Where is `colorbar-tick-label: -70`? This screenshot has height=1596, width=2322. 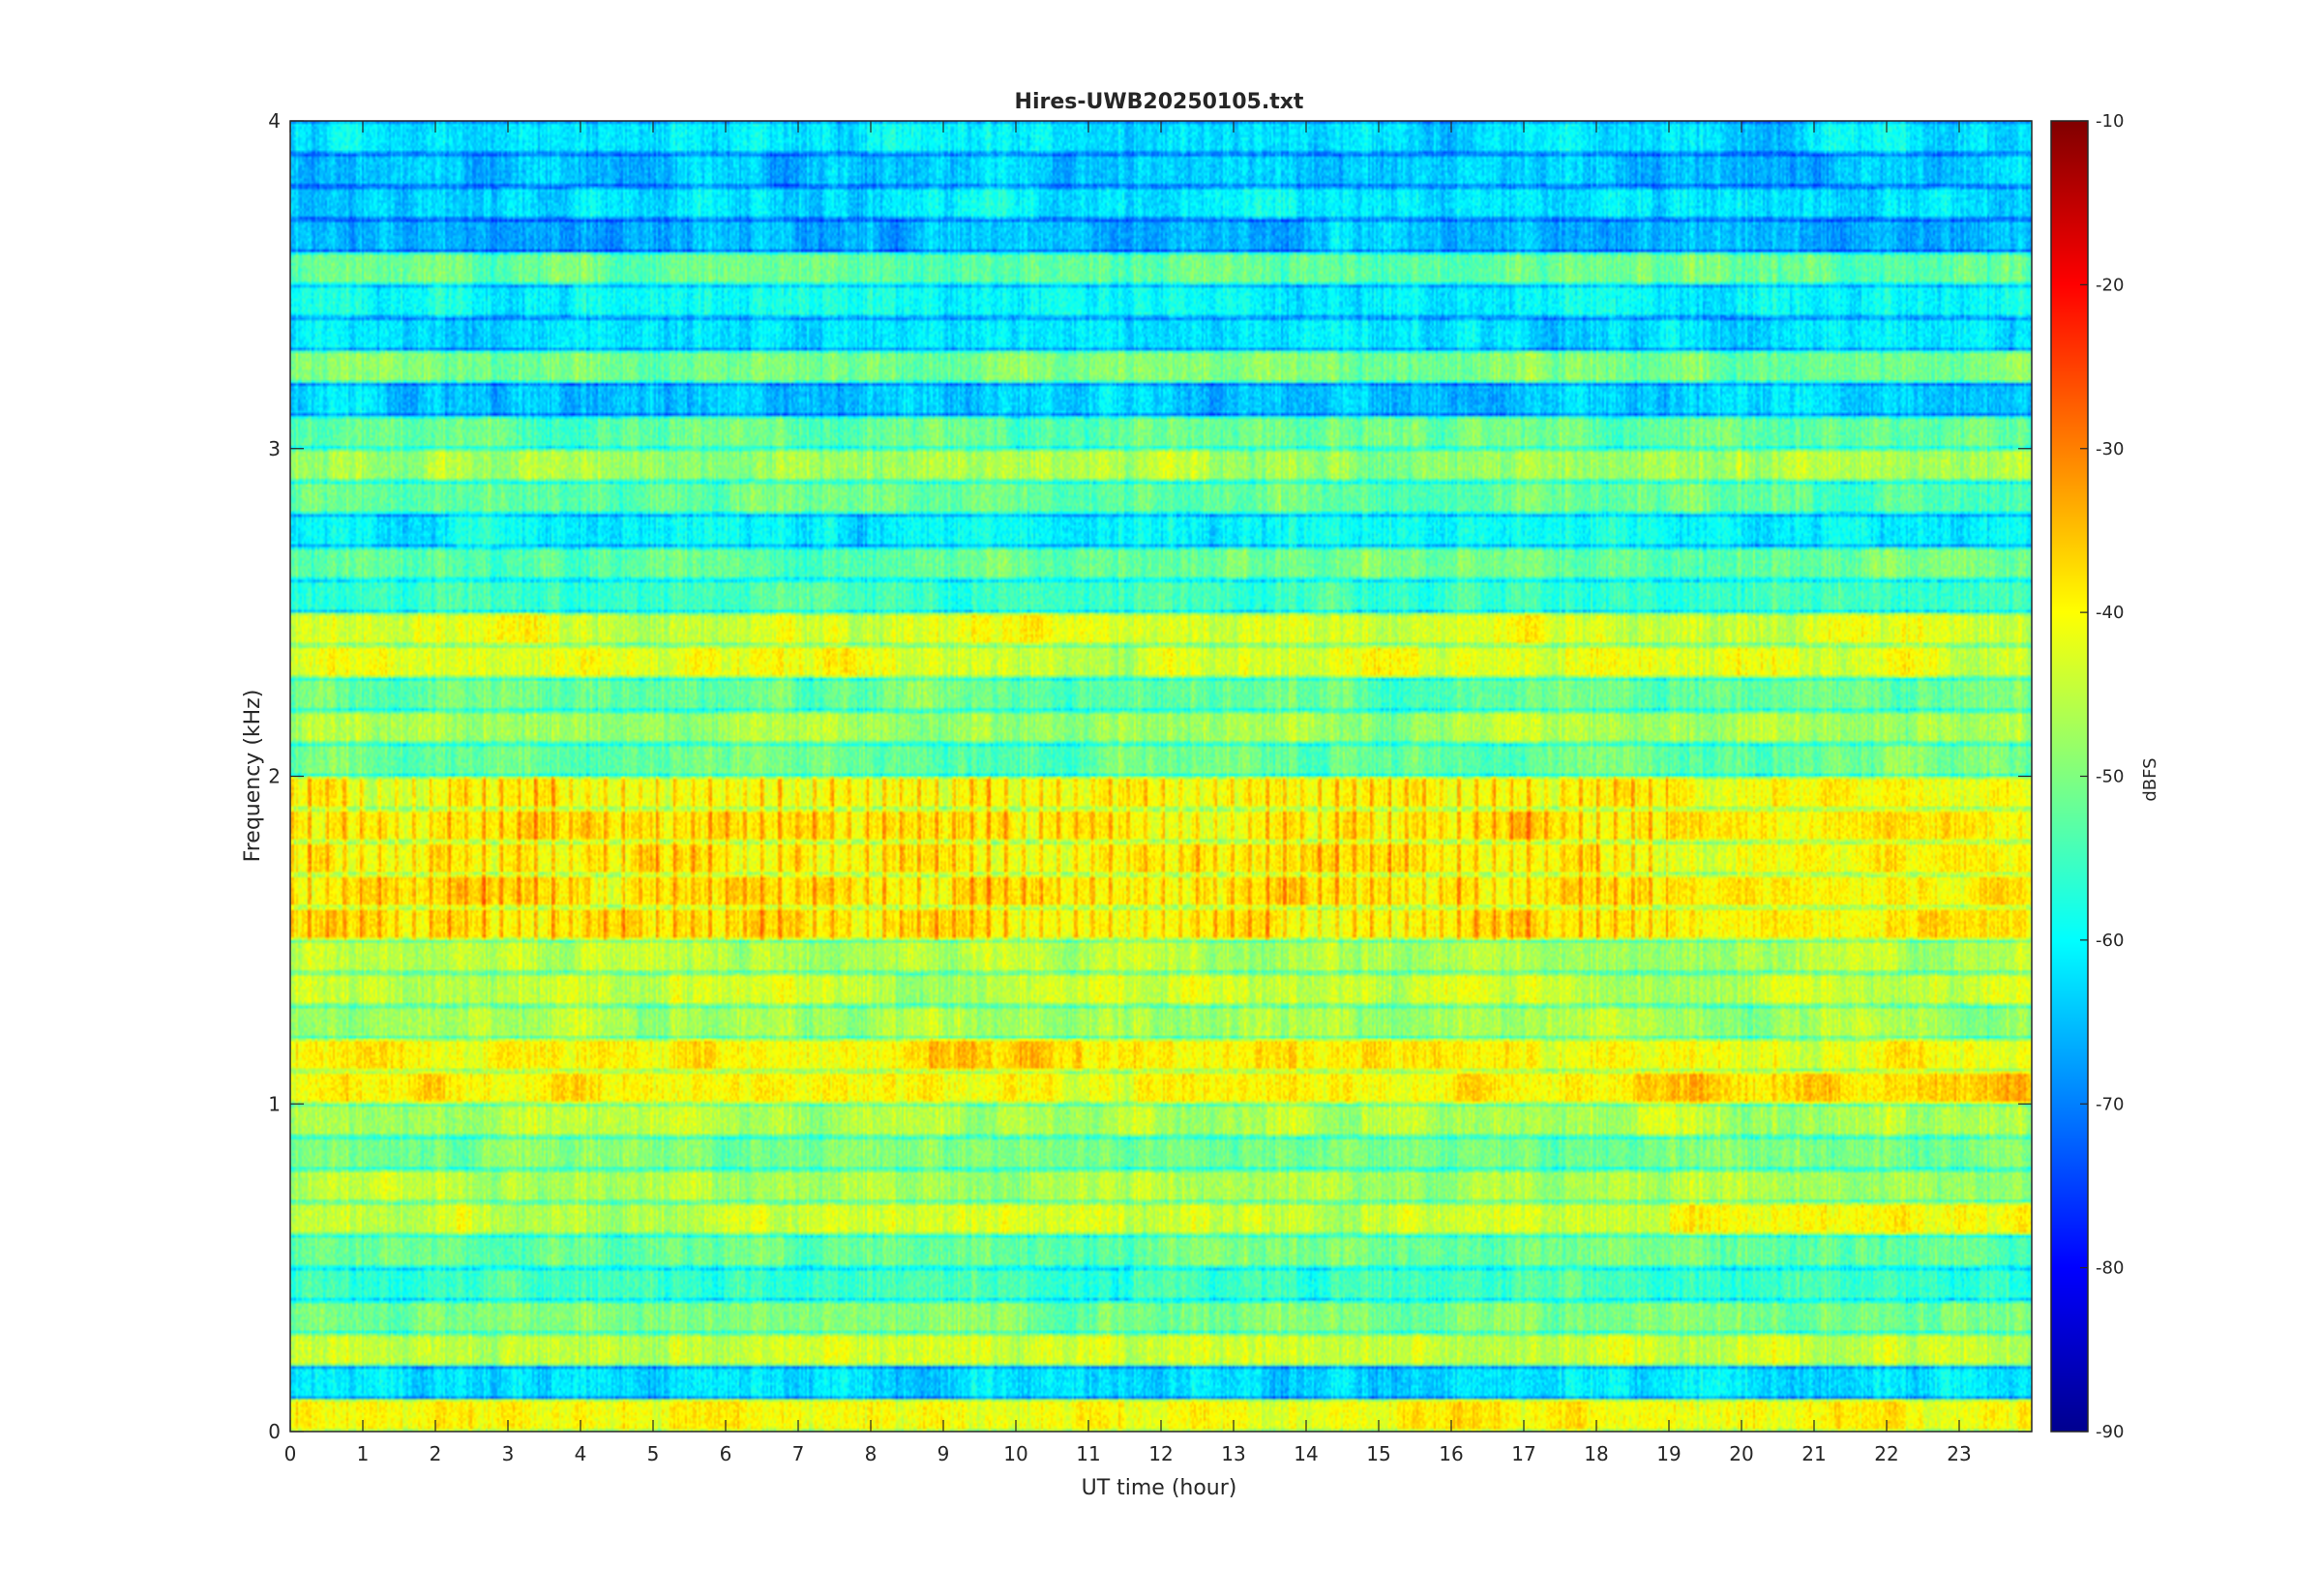
colorbar-tick-label: -70 is located at coordinates (2110, 1104).